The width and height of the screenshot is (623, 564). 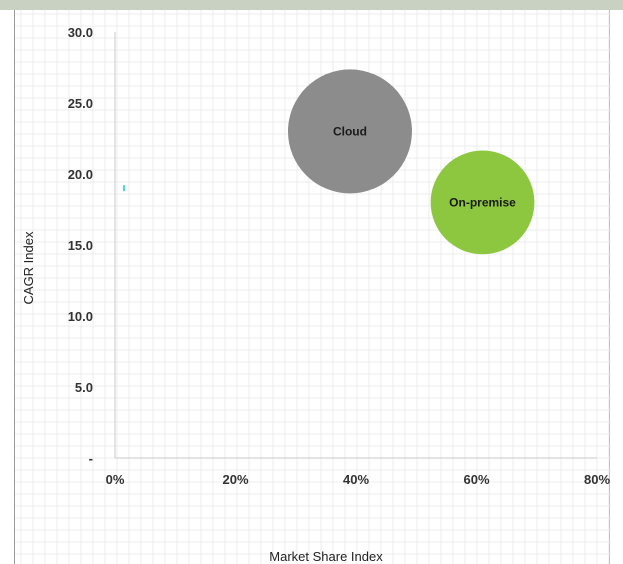 What do you see at coordinates (115, 479) in the screenshot?
I see `x-tick-label: 0%` at bounding box center [115, 479].